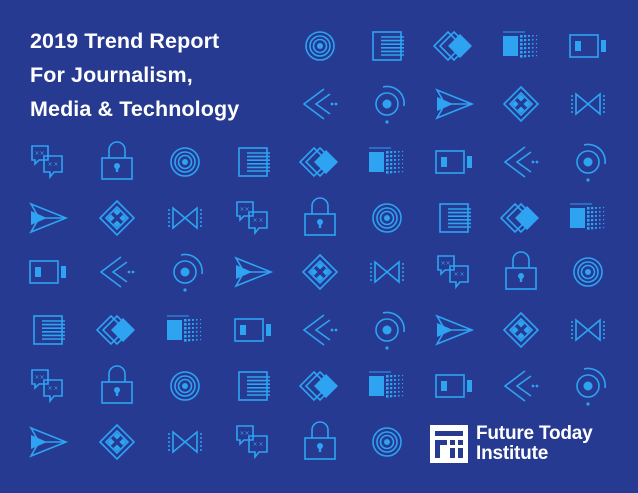 This screenshot has height=493, width=638. Describe the element at coordinates (449, 444) in the screenshot. I see `fti-logo-icon` at that location.